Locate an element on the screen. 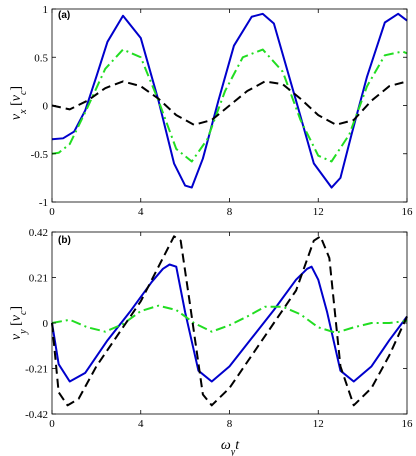 The image size is (416, 456). panel-b-label: (b) is located at coordinates (64, 240).